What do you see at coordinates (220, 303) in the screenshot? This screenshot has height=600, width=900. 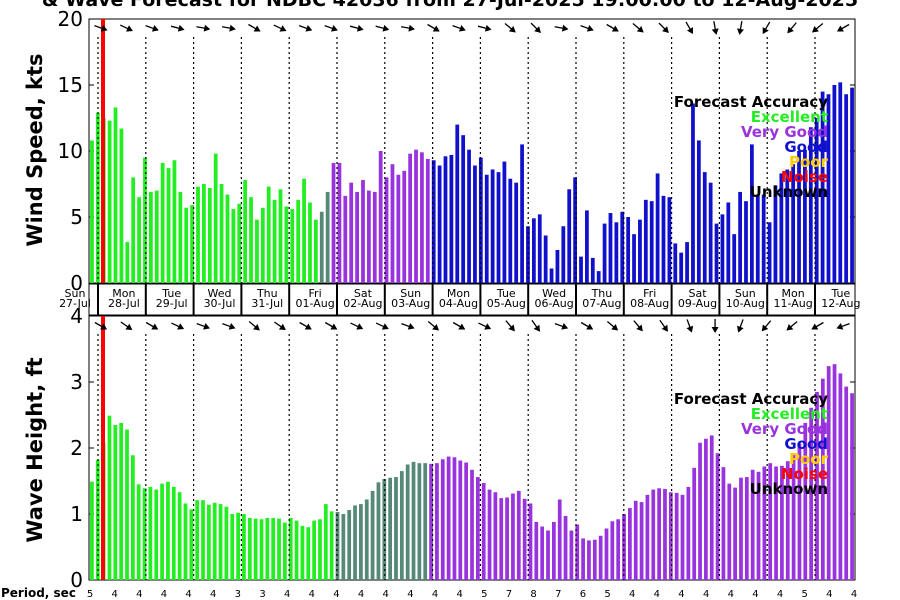 I see `day-date-label: 30-Jul` at bounding box center [220, 303].